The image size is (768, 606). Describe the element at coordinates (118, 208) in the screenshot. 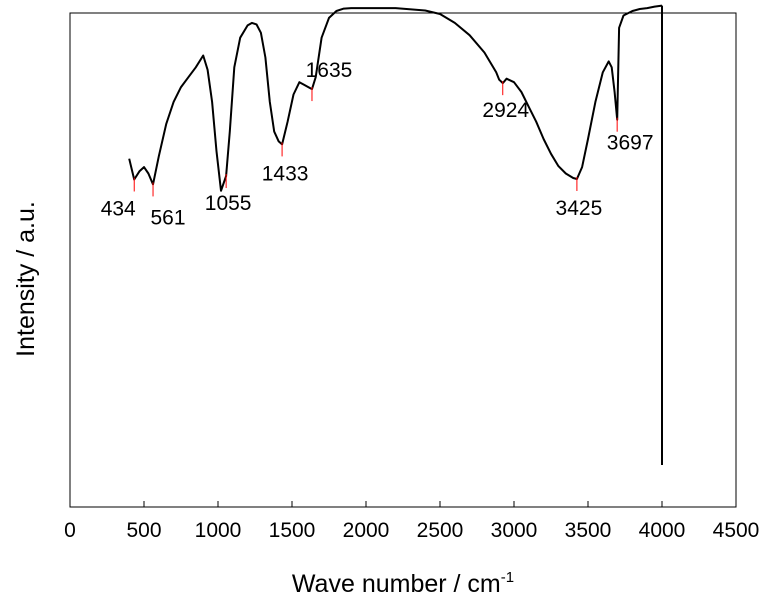

I see `peak-label-434: 434` at that location.